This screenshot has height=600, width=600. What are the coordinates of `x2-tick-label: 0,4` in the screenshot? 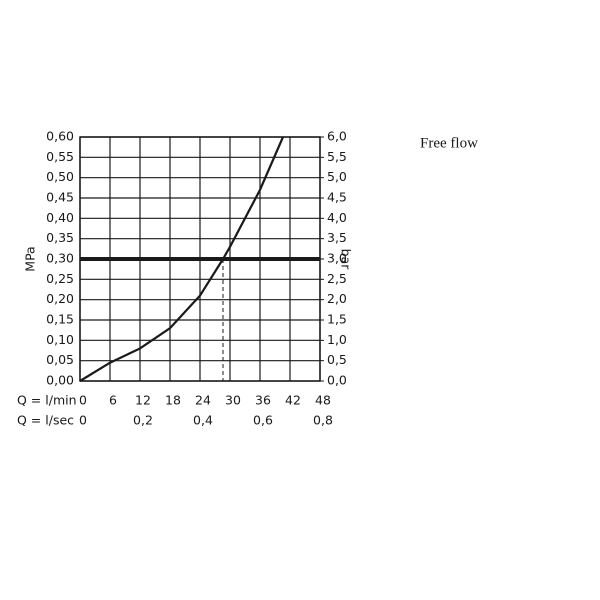 It's located at (203, 420).